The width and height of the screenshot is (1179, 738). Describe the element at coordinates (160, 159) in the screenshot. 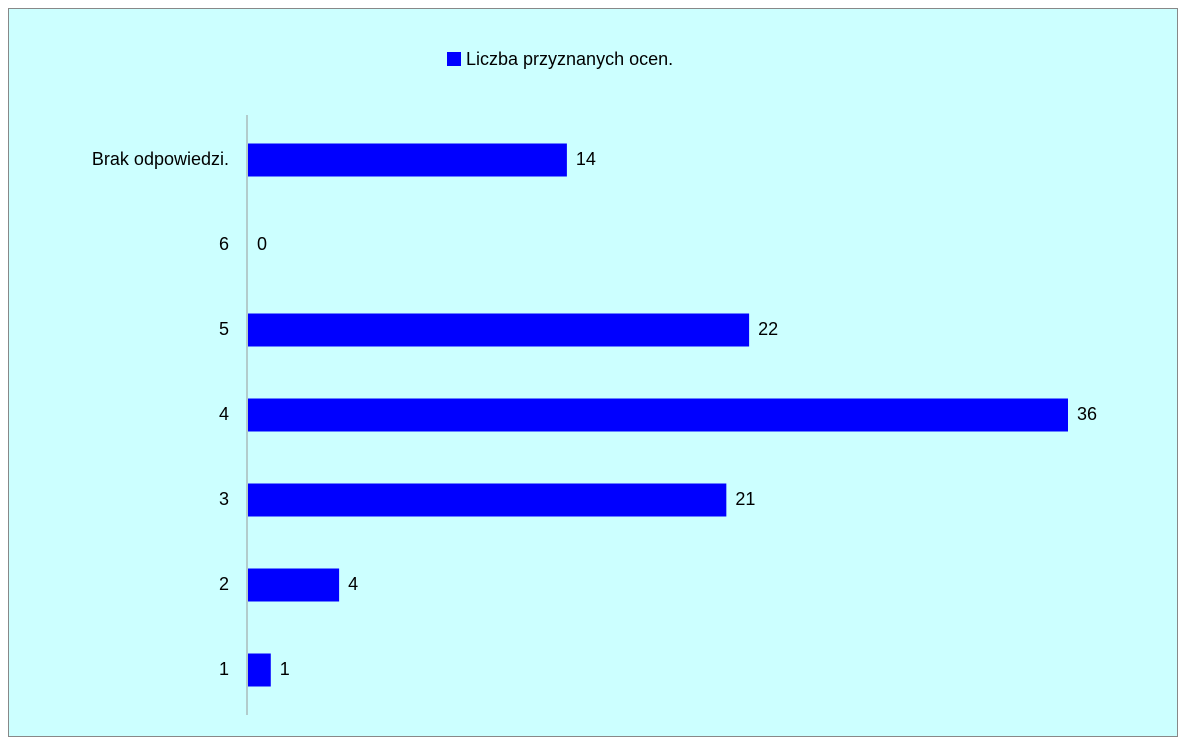

I see `y-tick-label: Brak odpowiedzi.` at that location.